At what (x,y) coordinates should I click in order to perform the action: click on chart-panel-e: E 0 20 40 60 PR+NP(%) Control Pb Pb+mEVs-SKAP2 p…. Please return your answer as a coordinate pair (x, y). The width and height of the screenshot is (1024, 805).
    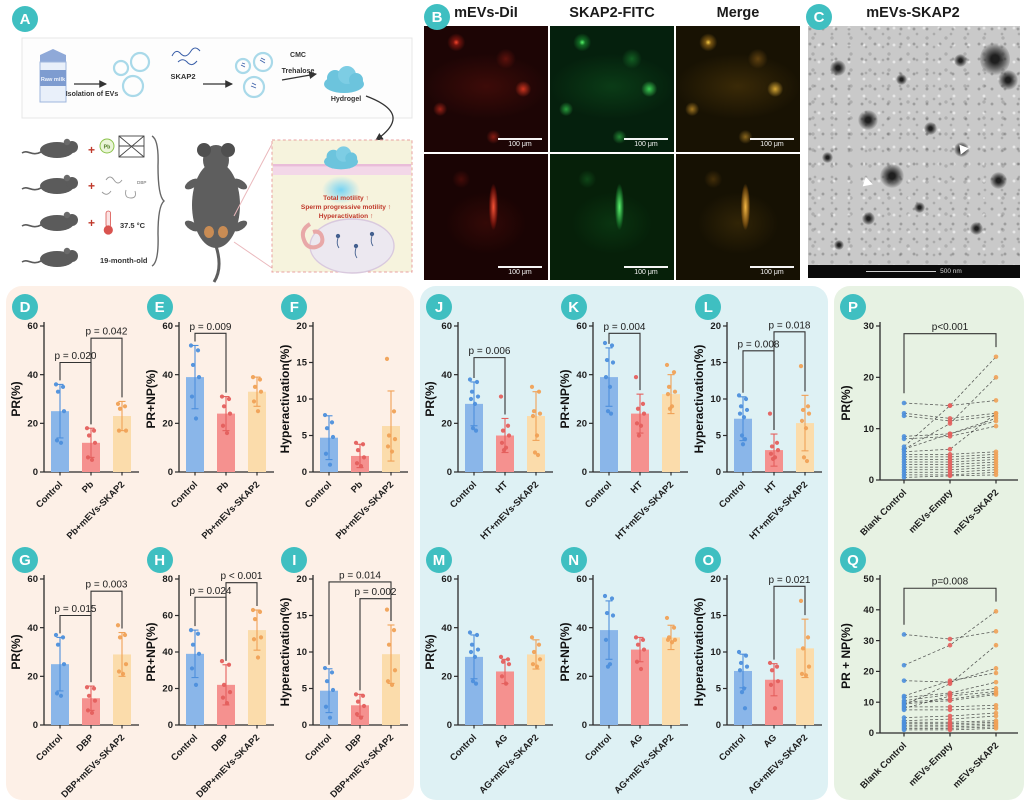
    Looking at the image, I should click on (210, 416).